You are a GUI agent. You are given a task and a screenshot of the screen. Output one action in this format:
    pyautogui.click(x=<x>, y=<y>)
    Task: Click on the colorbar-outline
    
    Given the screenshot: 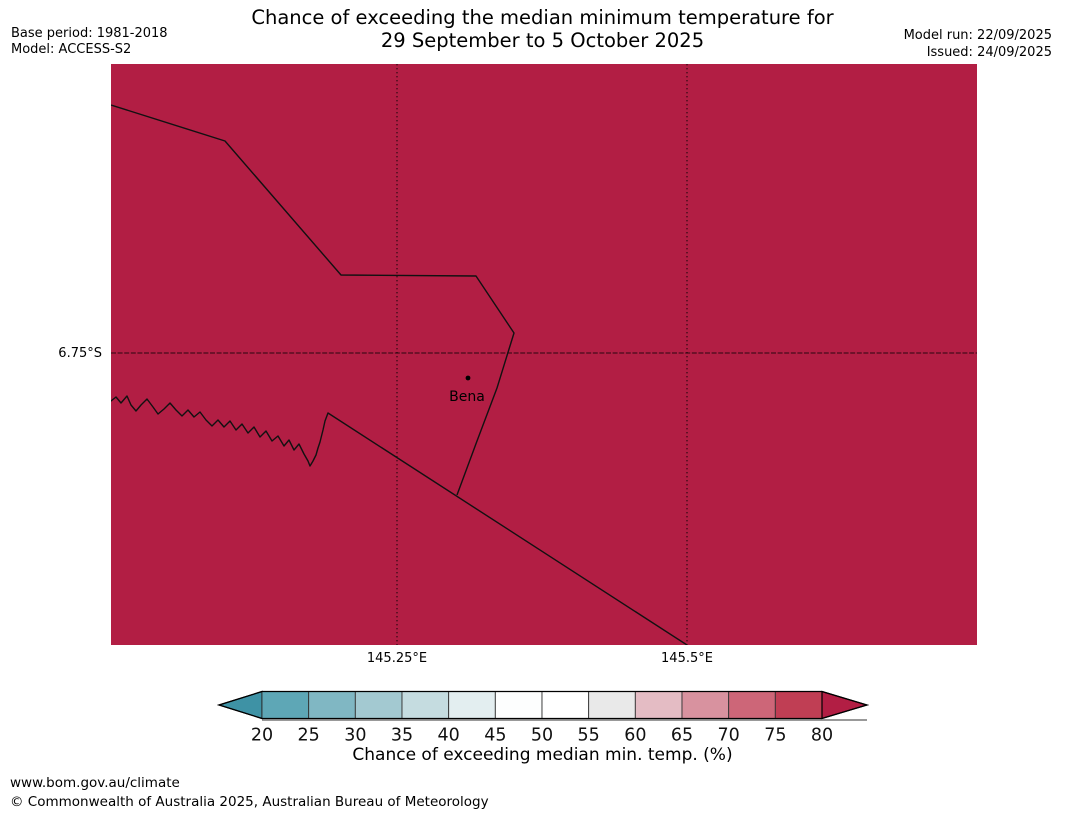 What is the action you would take?
    pyautogui.click(x=543, y=705)
    